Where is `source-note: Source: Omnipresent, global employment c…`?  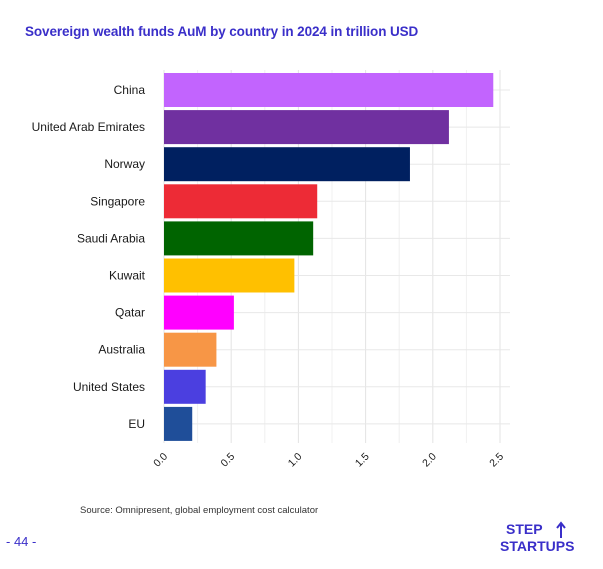 source-note: Source: Omnipresent, global employment c… is located at coordinates (199, 510).